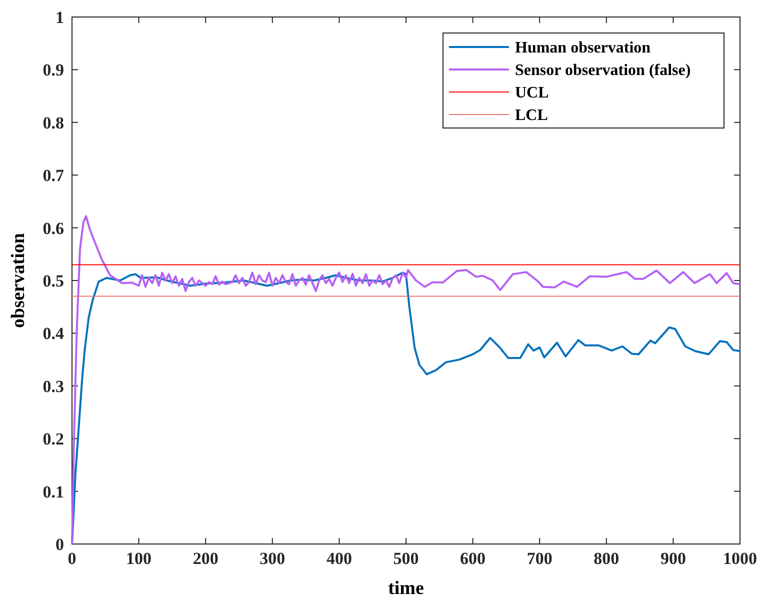  Describe the element at coordinates (583, 48) in the screenshot. I see `legend-label: Human observation` at that location.